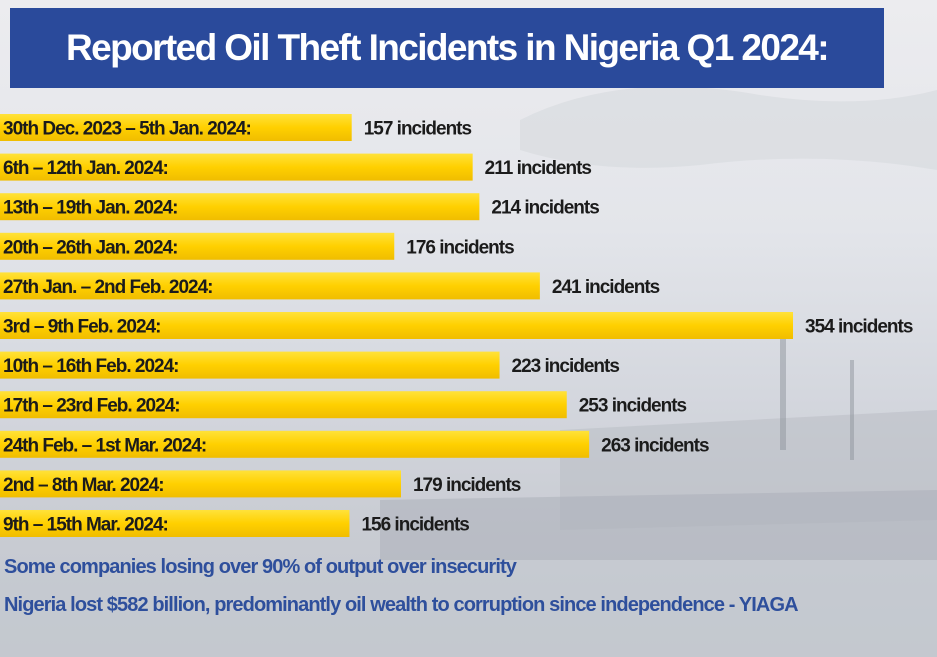 Image resolution: width=937 pixels, height=657 pixels. Describe the element at coordinates (418, 129) in the screenshot. I see `bar-value-label: 157 incidents` at that location.